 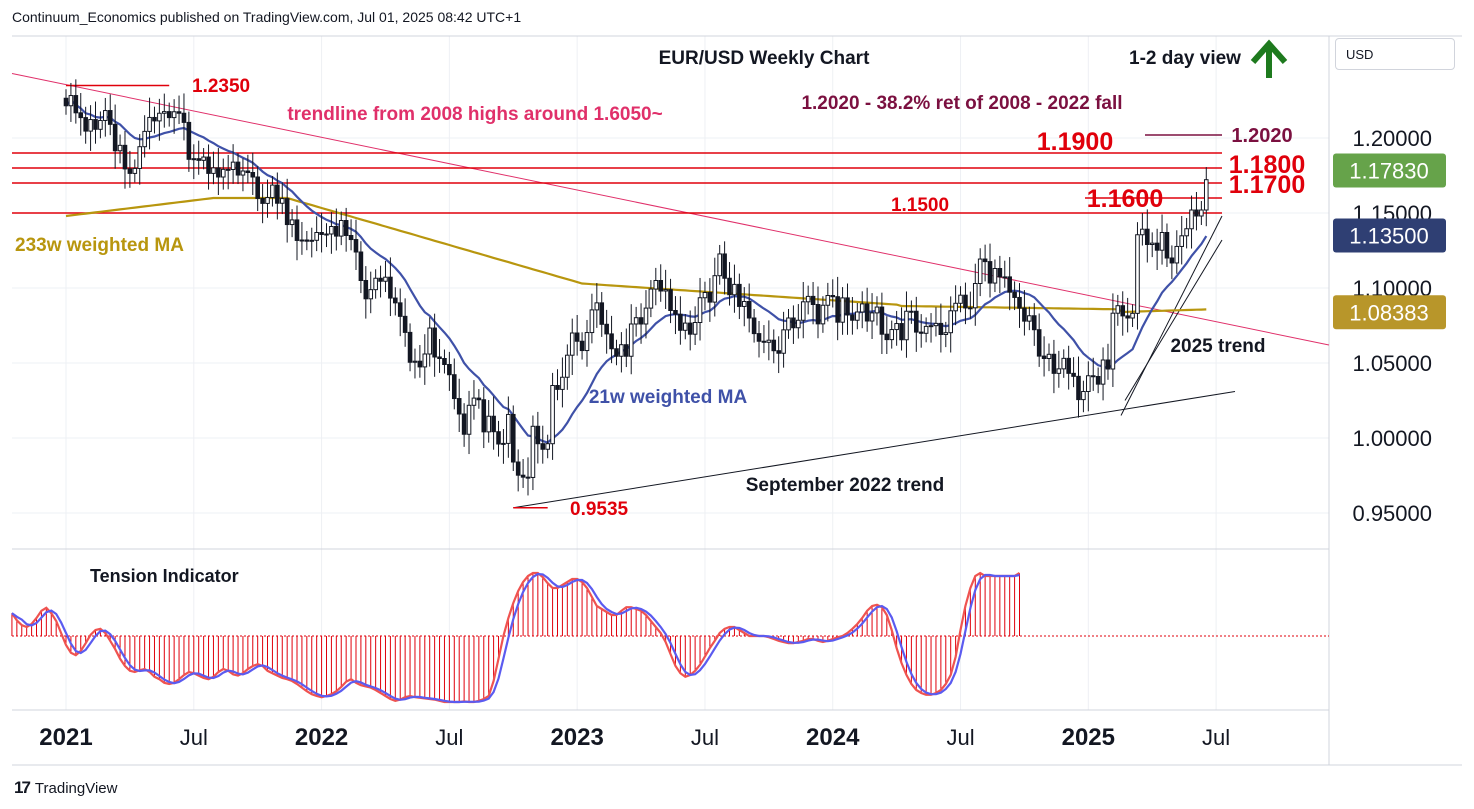 What do you see at coordinates (1389, 236) in the screenshot?
I see `price-tag-label: 1.13500` at bounding box center [1389, 236].